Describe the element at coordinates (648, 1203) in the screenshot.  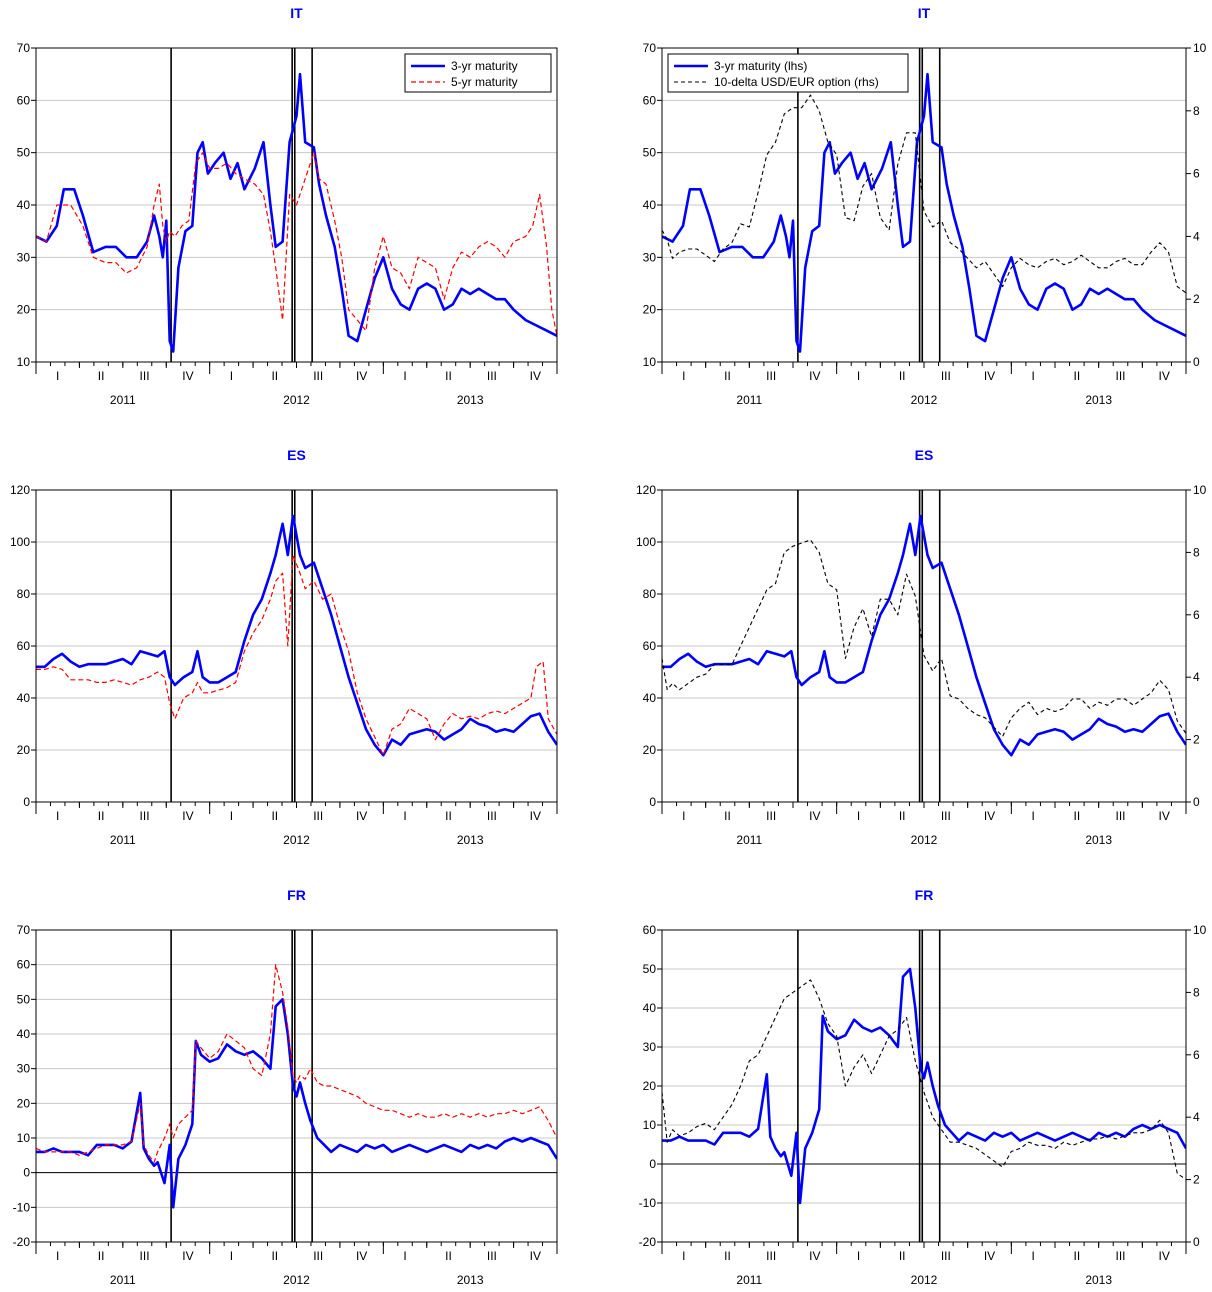
I see `y-tick-label: -10` at that location.